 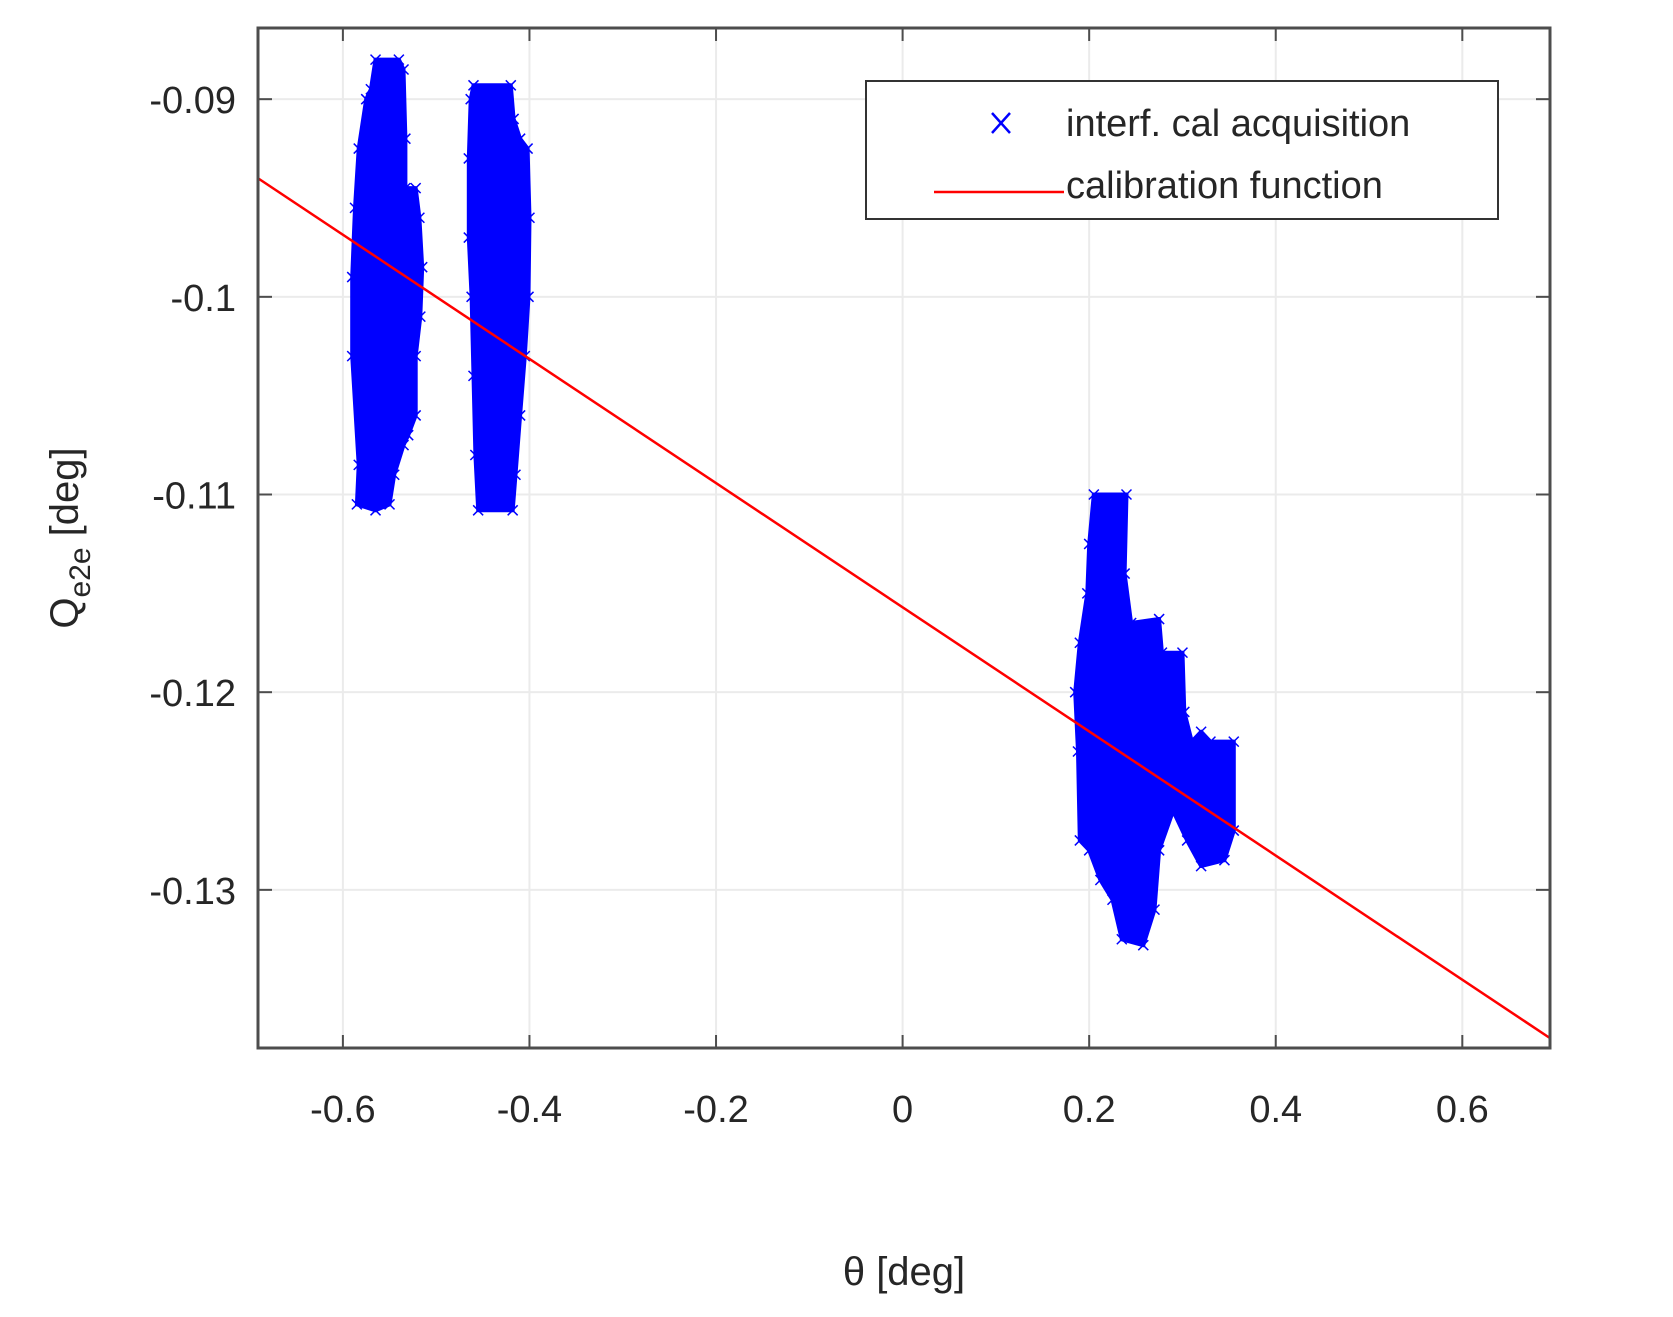 What do you see at coordinates (194, 497) in the screenshot?
I see `y-tick-label: -0.11` at bounding box center [194, 497].